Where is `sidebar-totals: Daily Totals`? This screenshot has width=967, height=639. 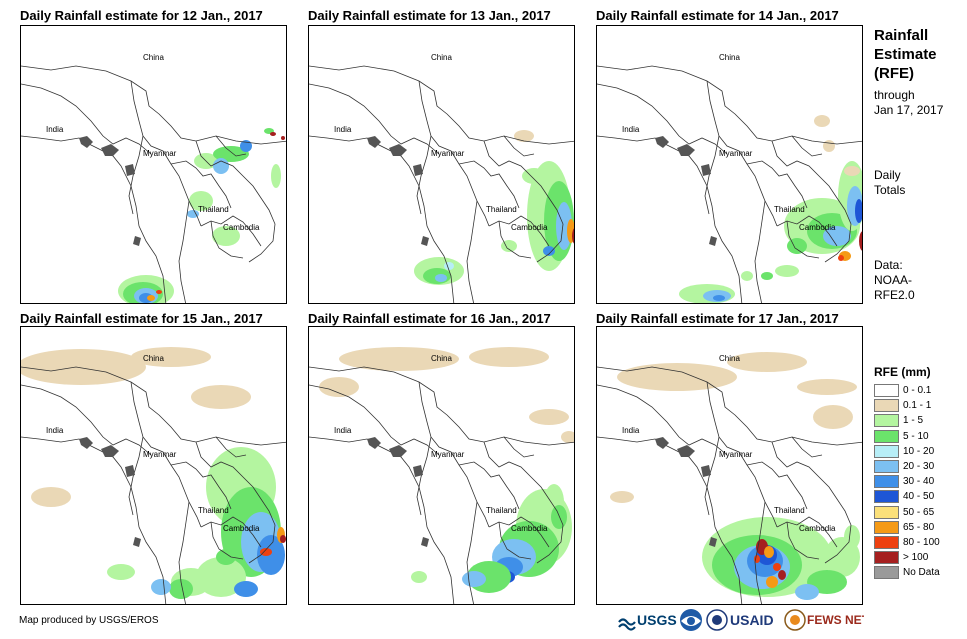
sidebar-totals: Daily Totals is located at coordinates (889, 183).